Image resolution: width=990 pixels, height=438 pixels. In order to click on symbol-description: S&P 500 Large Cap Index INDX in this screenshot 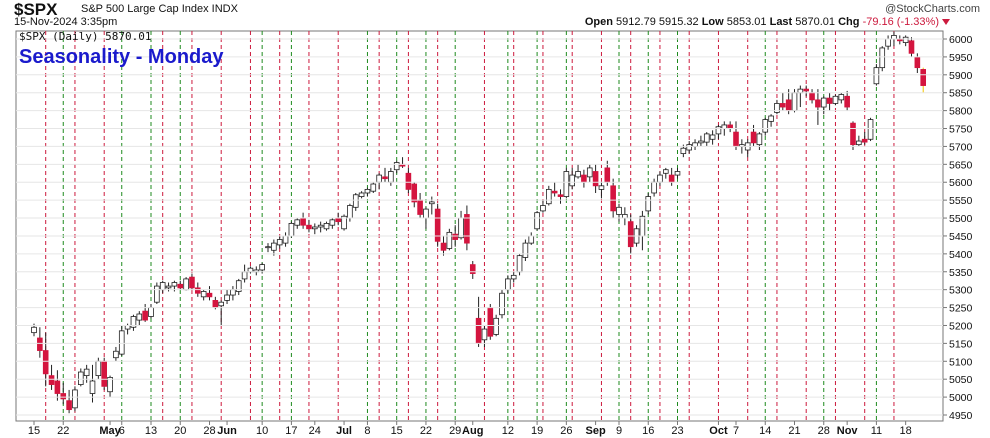, I will do `click(159, 9)`.